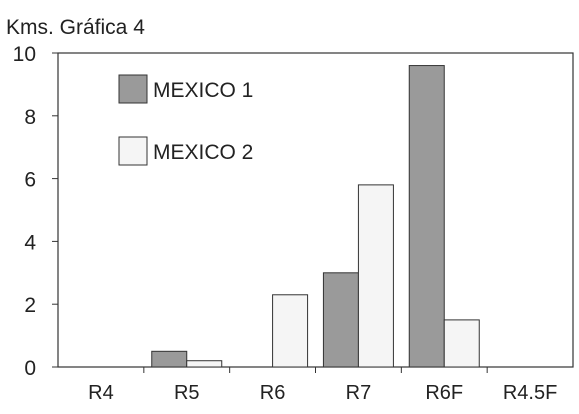 The image size is (579, 414). What do you see at coordinates (185, 120) in the screenshot?
I see `legend: MEXICO 1 MEXICO 2` at bounding box center [185, 120].